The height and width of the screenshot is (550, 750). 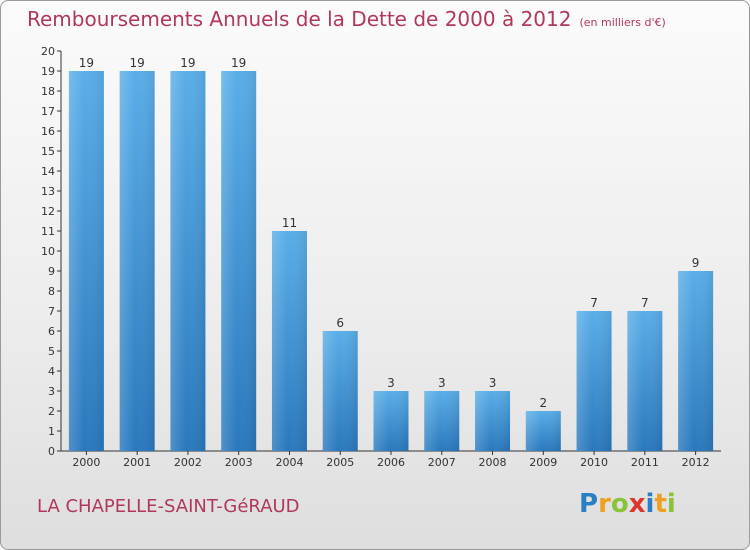 What do you see at coordinates (168, 506) in the screenshot?
I see `place-name: LA CHAPELLE-SAINT-GéRAUD` at bounding box center [168, 506].